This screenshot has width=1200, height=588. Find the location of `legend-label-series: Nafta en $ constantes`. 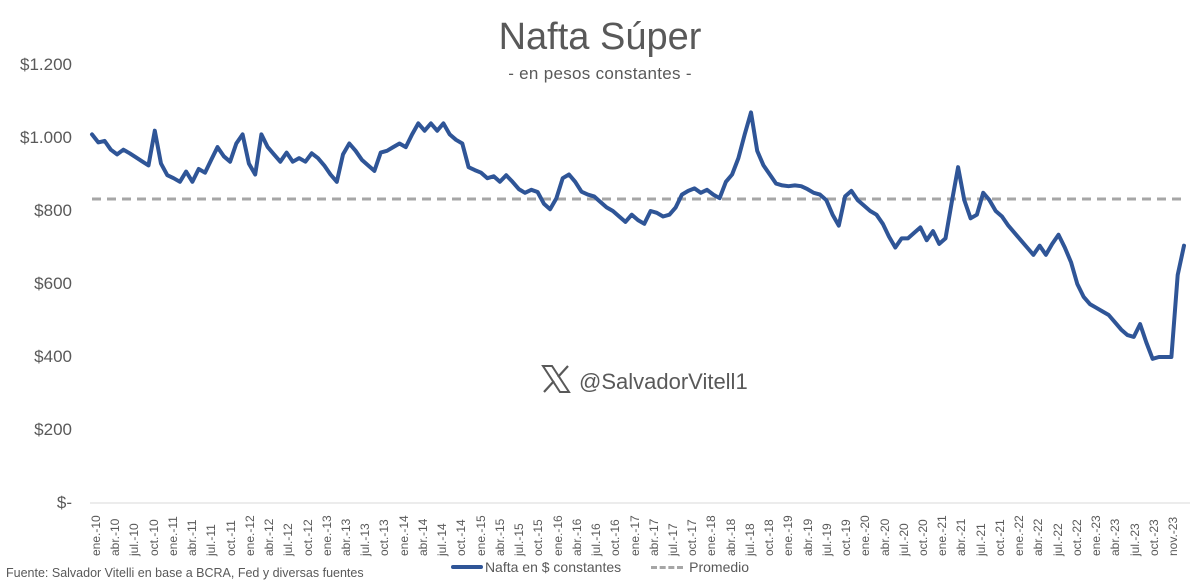

legend-label-series: Nafta en $ constantes is located at coordinates (553, 567).